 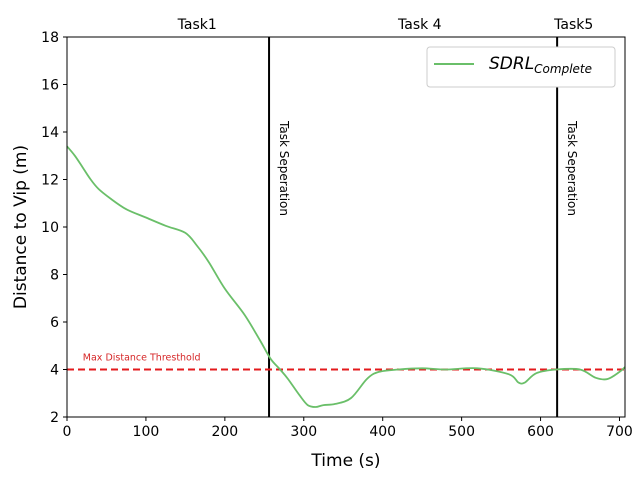 What do you see at coordinates (511, 64) in the screenshot?
I see `legend-label-main: SDRL` at bounding box center [511, 64].